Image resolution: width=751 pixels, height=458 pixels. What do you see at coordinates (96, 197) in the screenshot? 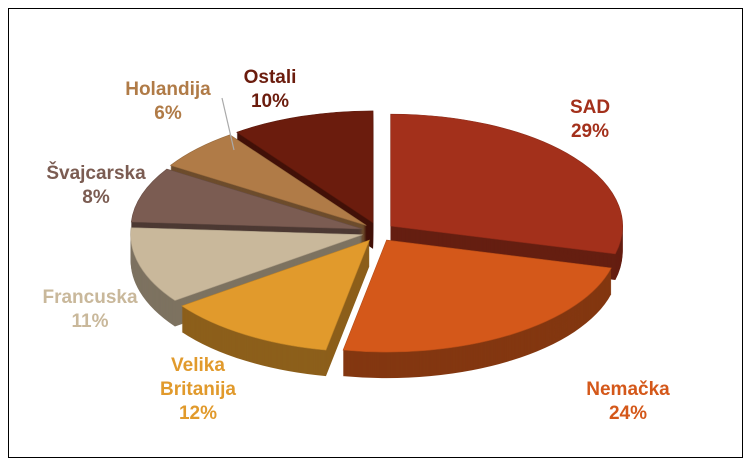
I see `value-label: 8%` at bounding box center [96, 197].